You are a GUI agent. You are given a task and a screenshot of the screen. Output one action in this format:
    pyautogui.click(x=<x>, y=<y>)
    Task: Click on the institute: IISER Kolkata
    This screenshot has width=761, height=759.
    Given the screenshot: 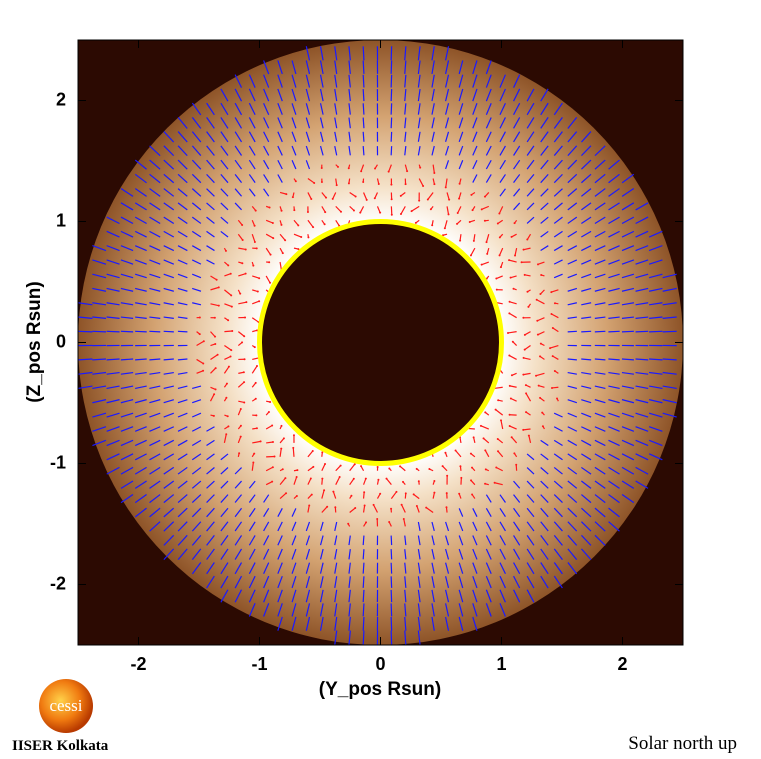 What is the action you would take?
    pyautogui.click(x=60, y=746)
    